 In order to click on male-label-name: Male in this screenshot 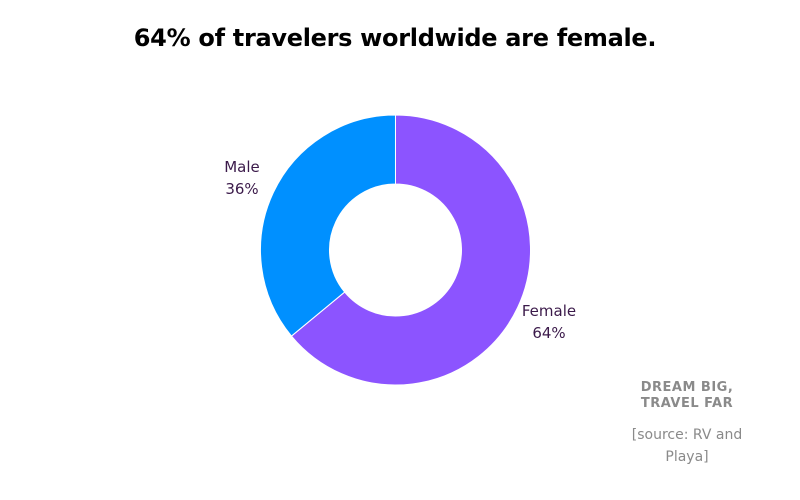, I will do `click(242, 167)`.